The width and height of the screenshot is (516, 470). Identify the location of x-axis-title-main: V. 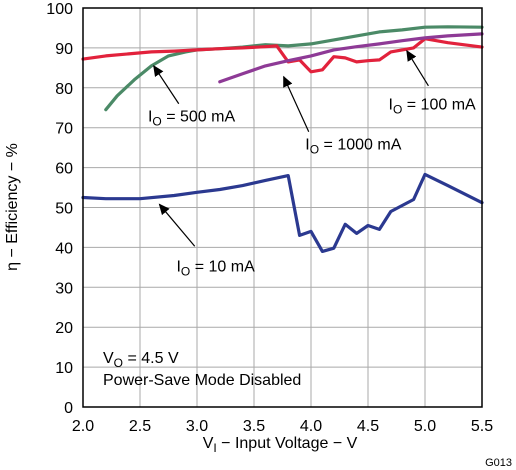
(208, 443).